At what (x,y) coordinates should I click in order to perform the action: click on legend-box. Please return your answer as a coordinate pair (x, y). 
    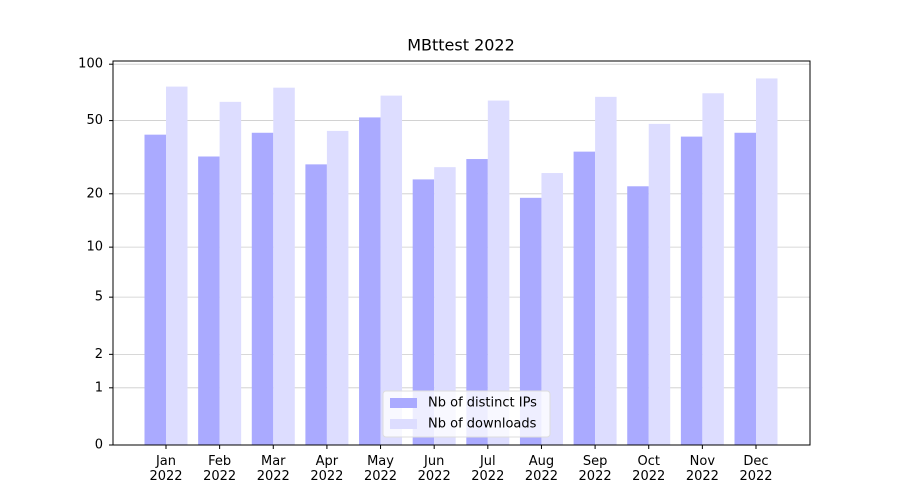
    Looking at the image, I should click on (466, 414).